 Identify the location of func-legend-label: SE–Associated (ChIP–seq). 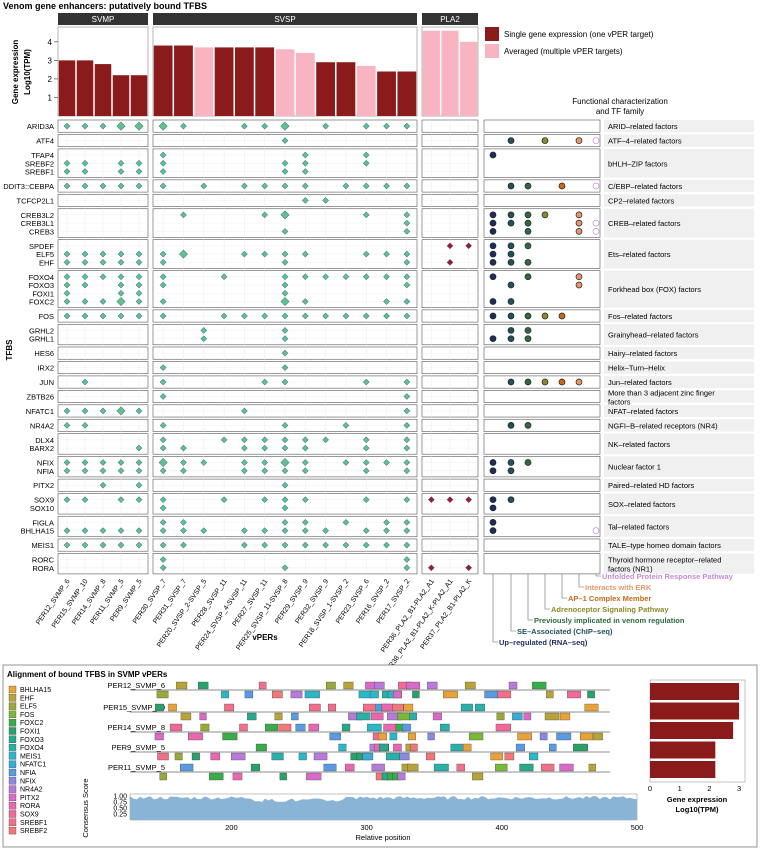
(565, 631).